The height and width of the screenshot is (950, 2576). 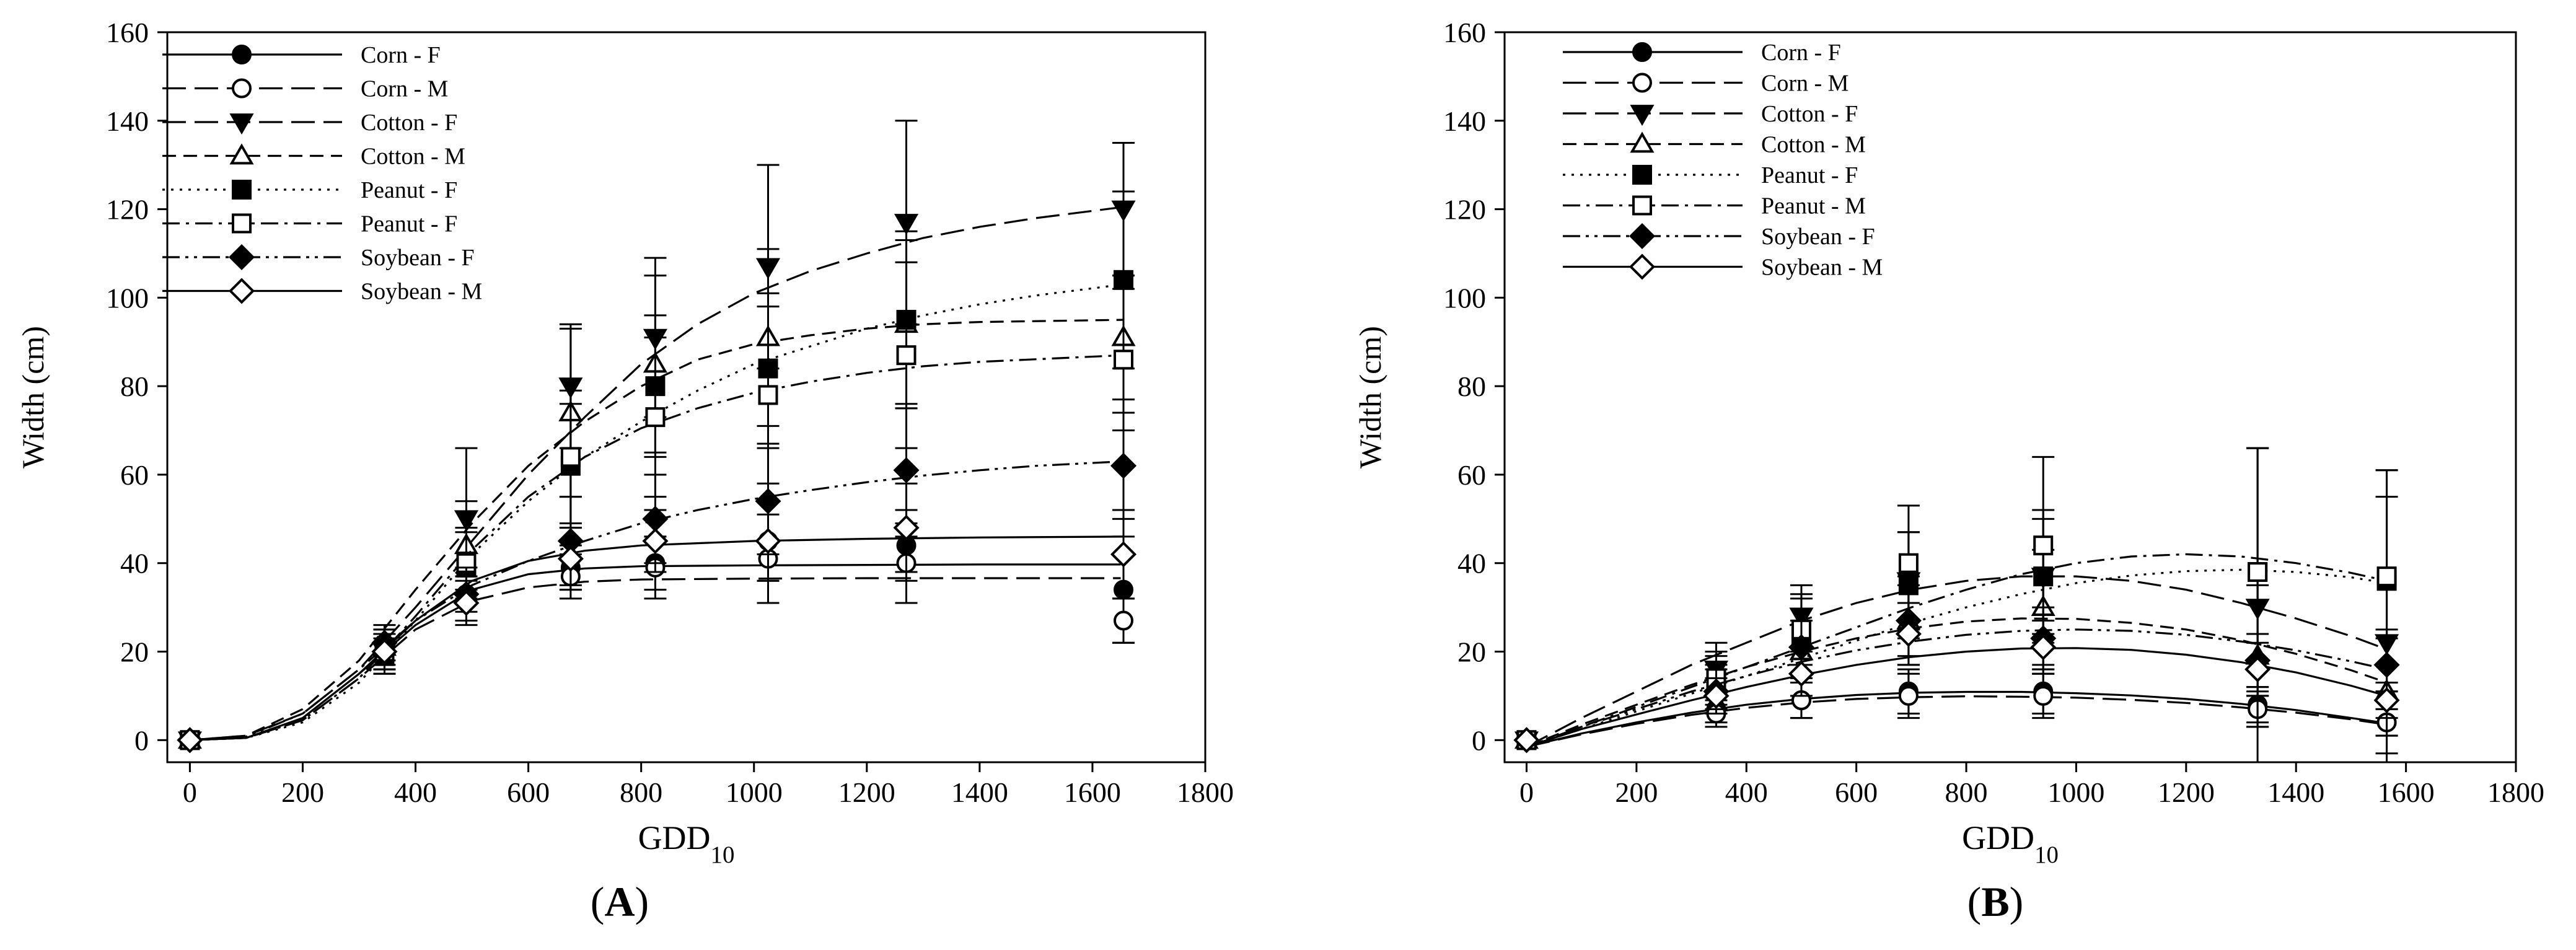 What do you see at coordinates (867, 792) in the screenshot?
I see `x-tick-label: 1200` at bounding box center [867, 792].